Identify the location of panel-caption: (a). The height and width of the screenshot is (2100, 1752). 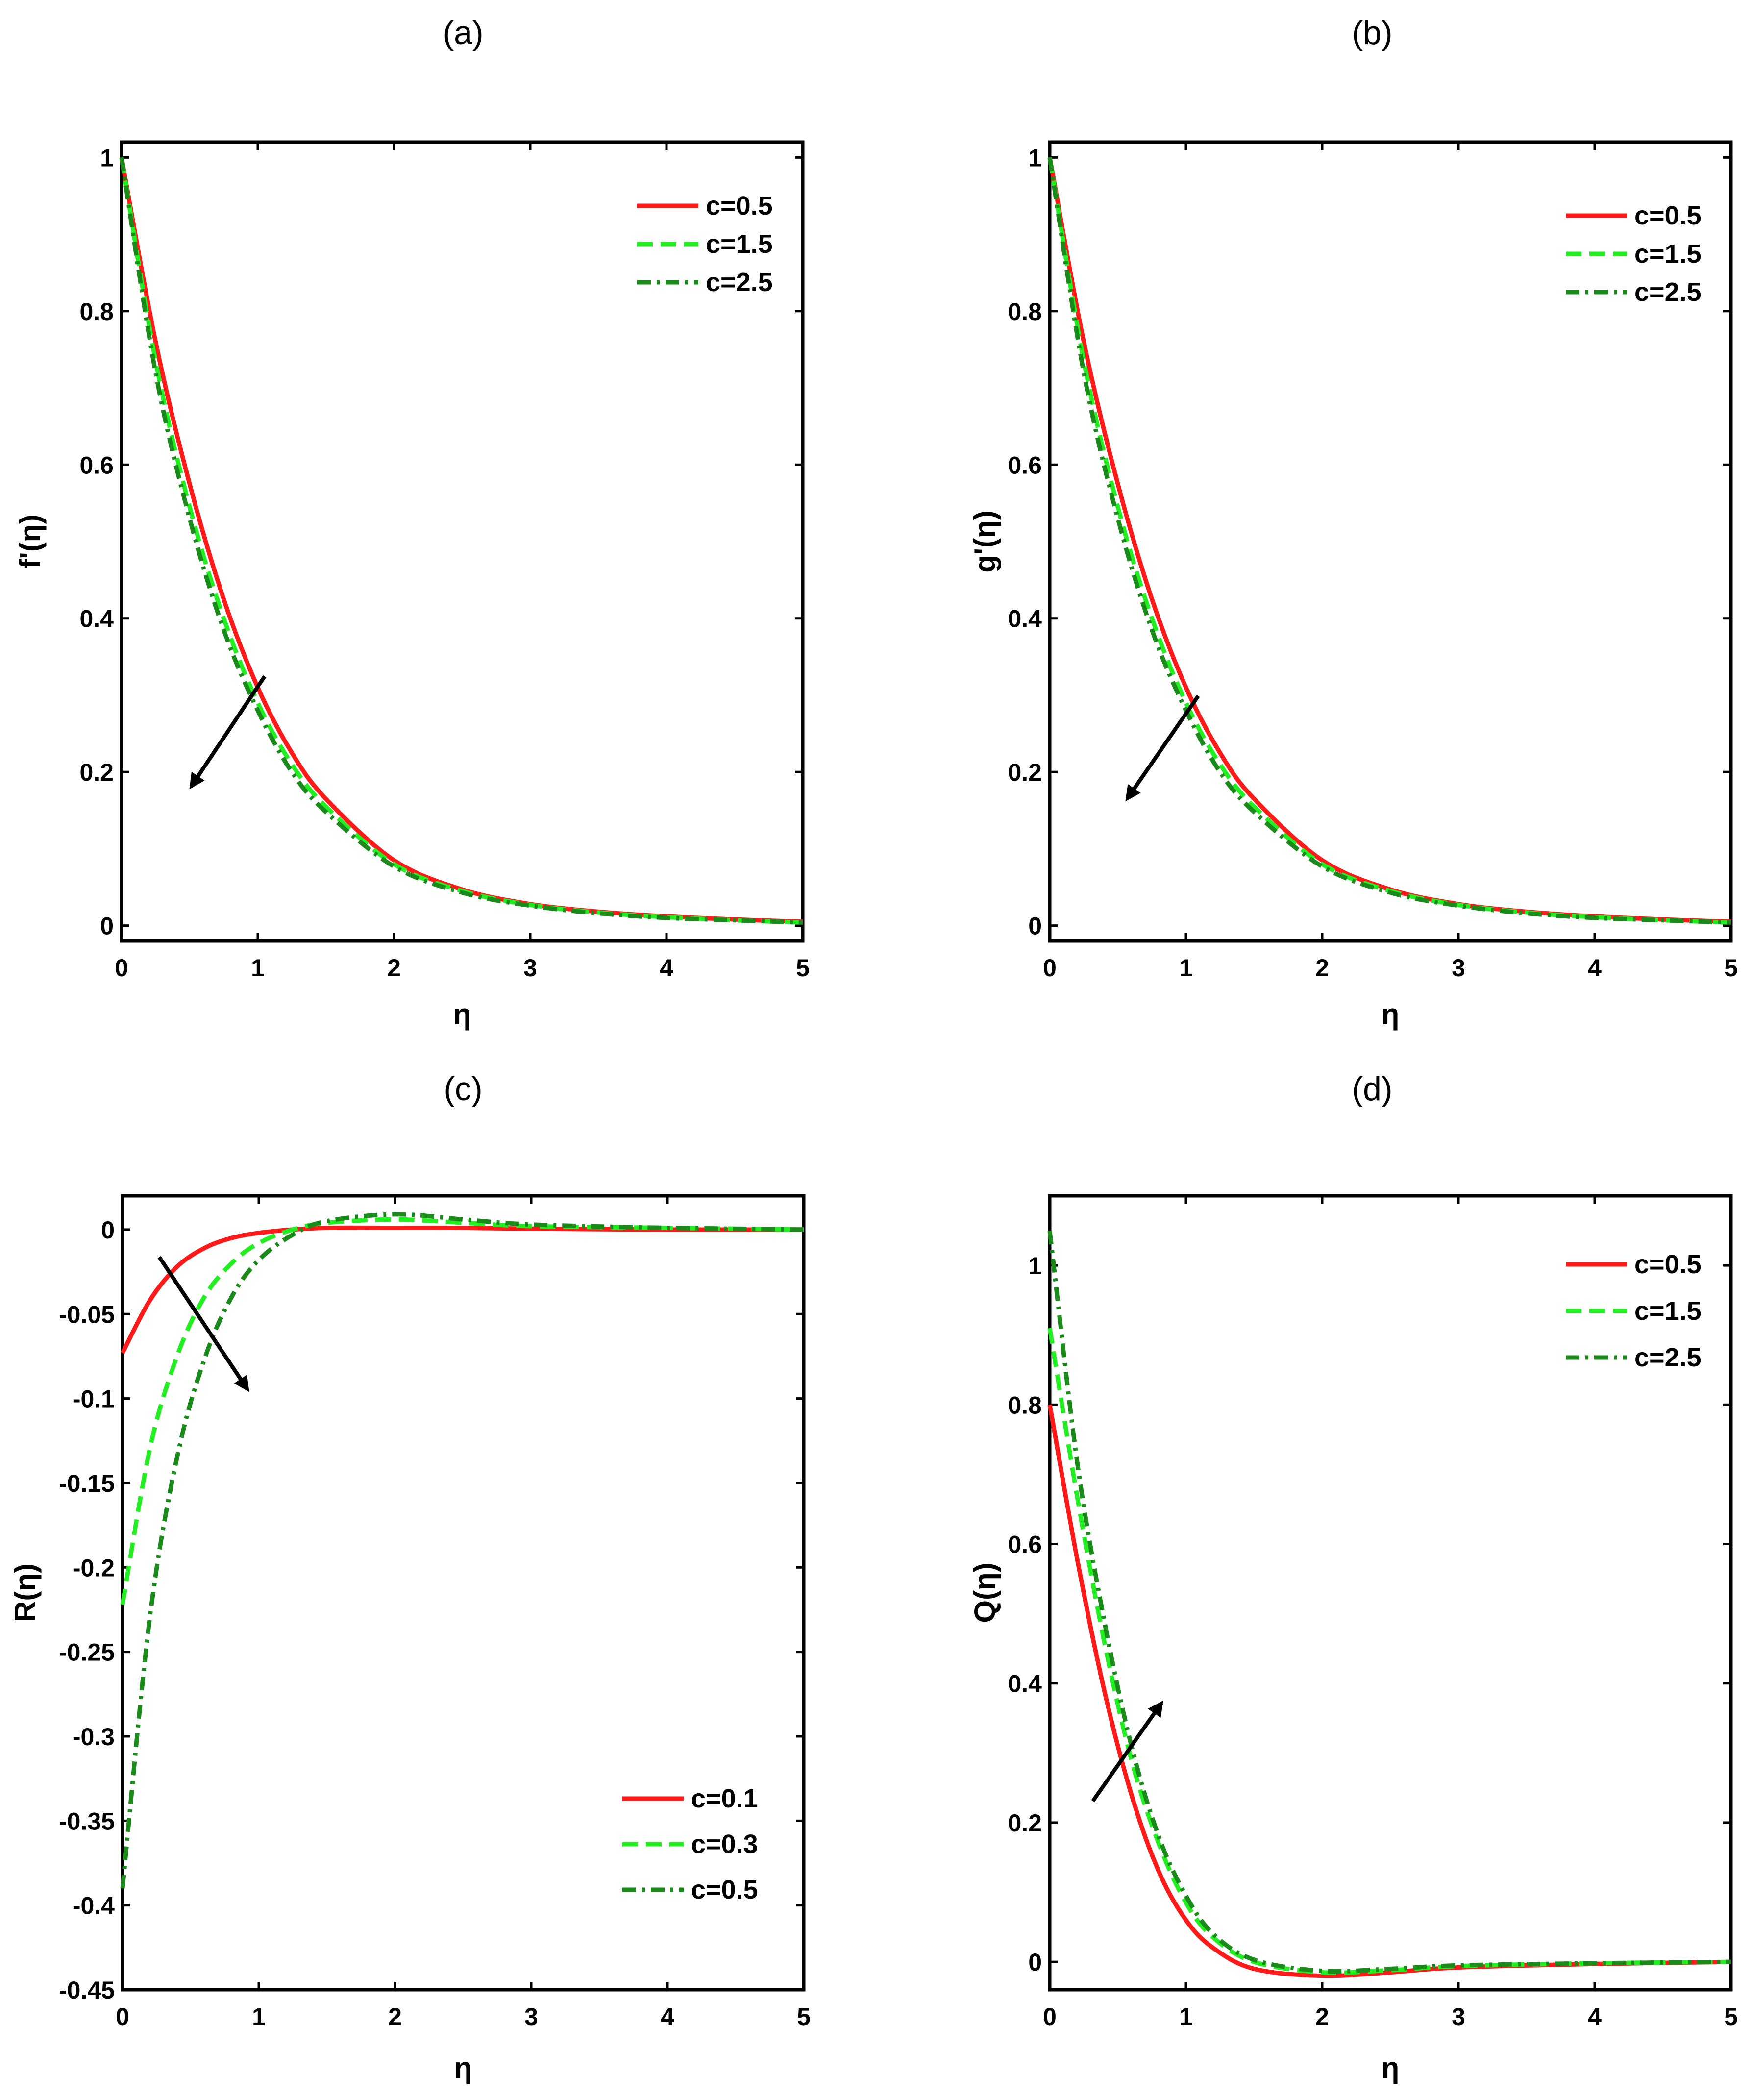
(463, 32).